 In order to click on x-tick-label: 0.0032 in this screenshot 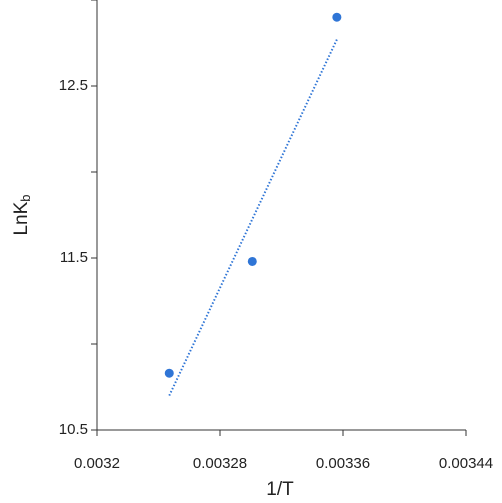, I will do `click(97, 463)`.